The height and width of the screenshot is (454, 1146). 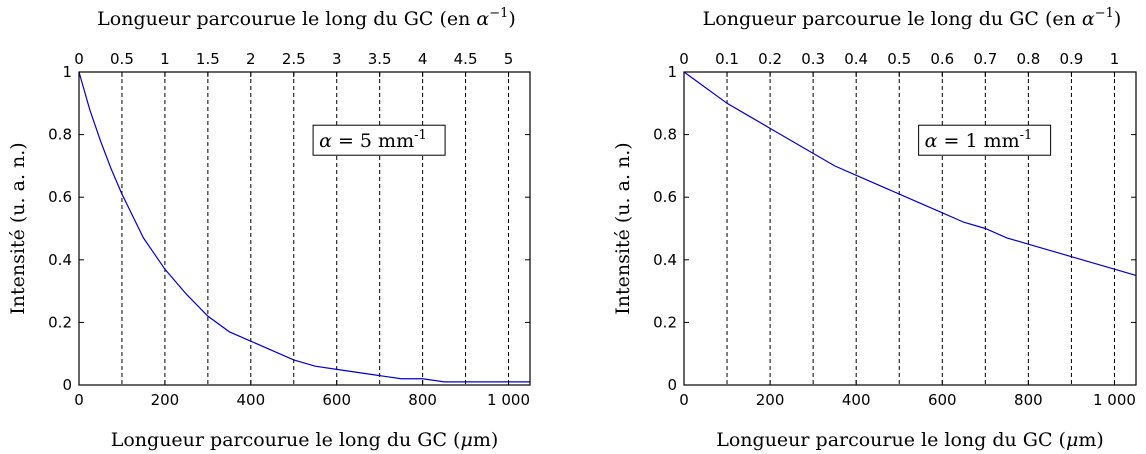 I want to click on x2-tick-label: 3, so click(x=337, y=59).